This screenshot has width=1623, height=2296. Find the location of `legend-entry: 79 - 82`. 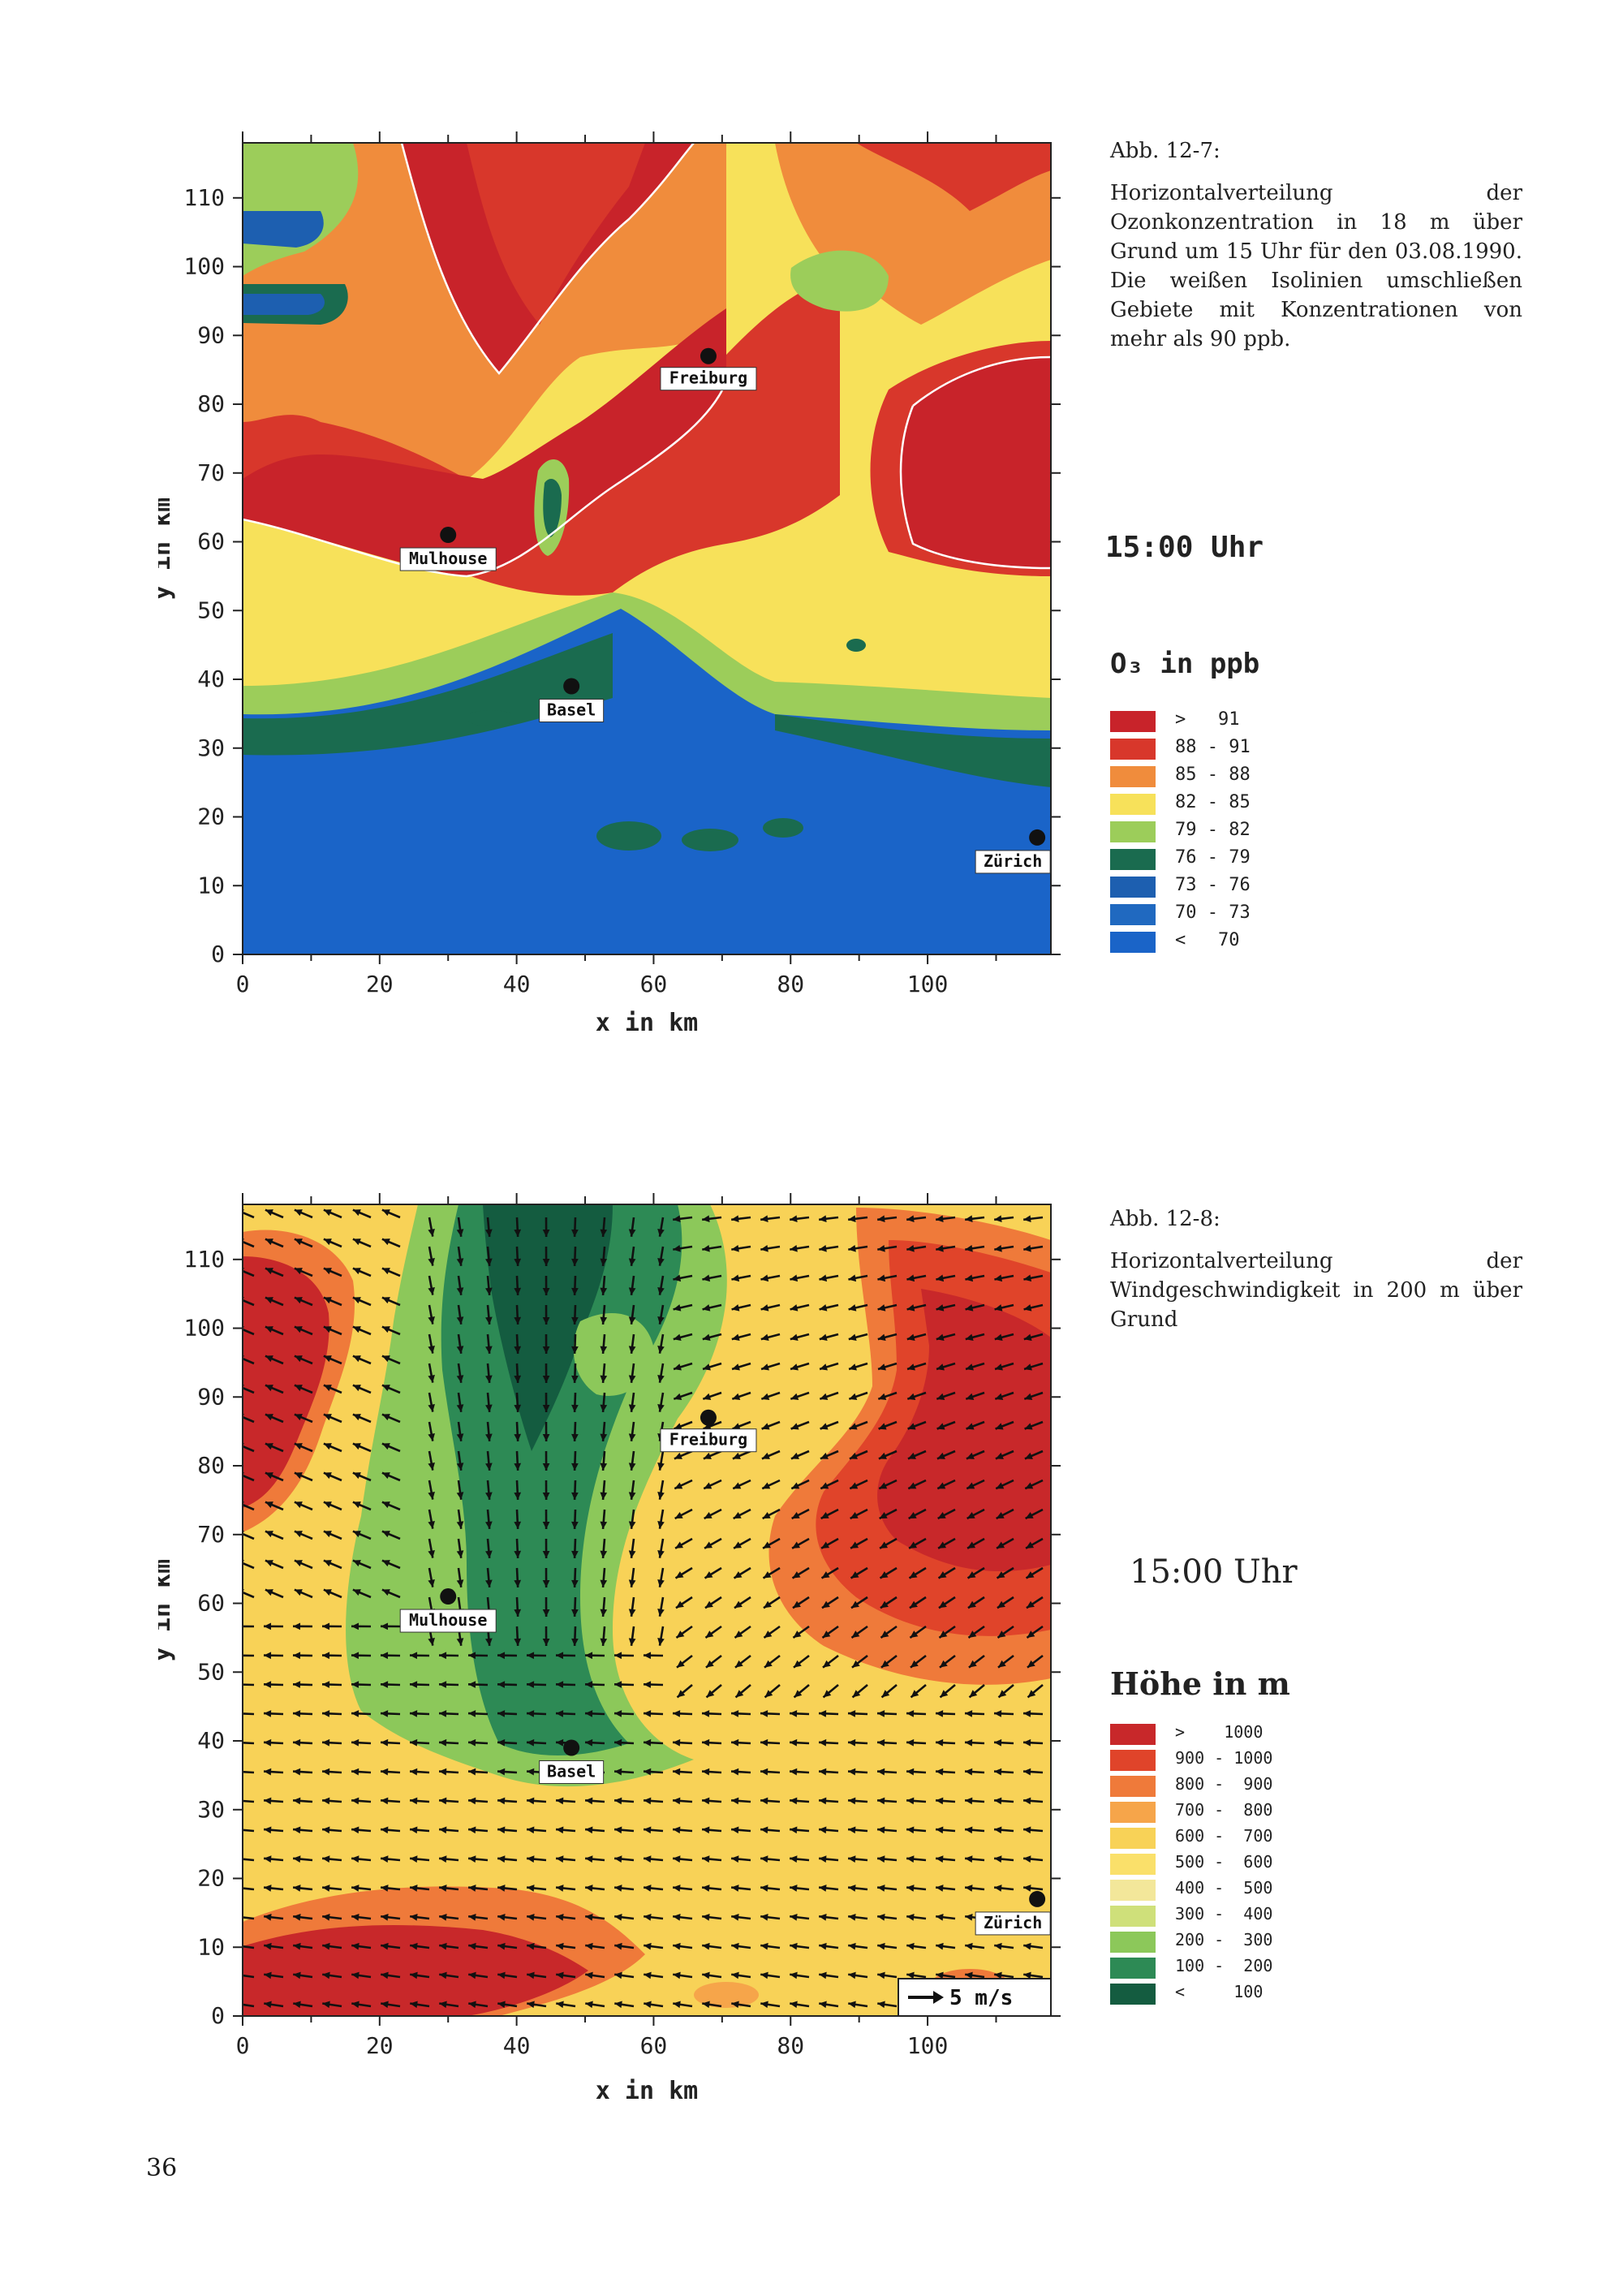

legend-entry: 79 - 82 is located at coordinates (1203, 832).